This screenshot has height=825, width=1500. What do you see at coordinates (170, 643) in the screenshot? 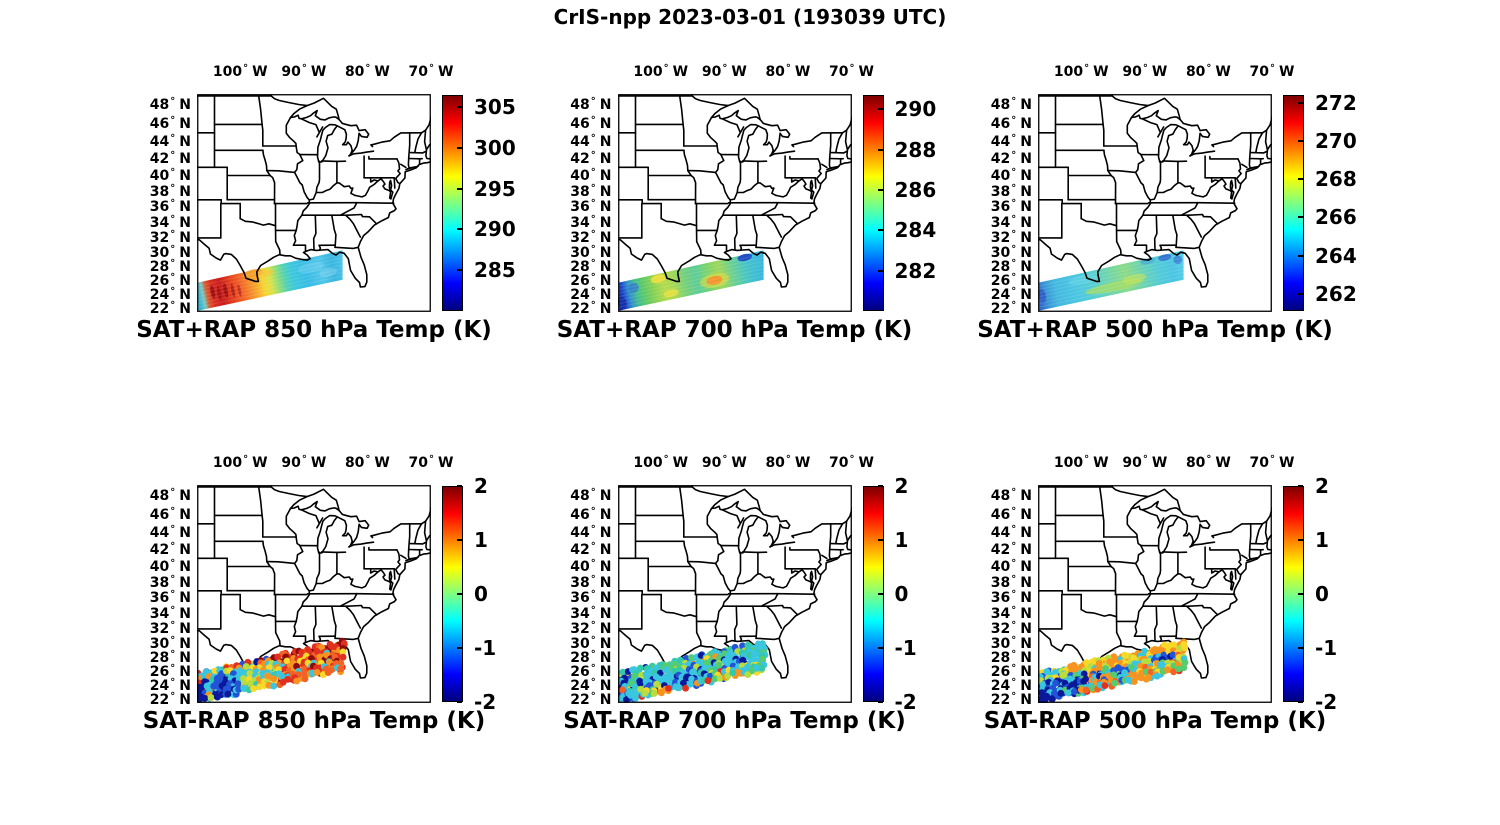
I see `lat-tick-label: 30° N` at bounding box center [170, 643].